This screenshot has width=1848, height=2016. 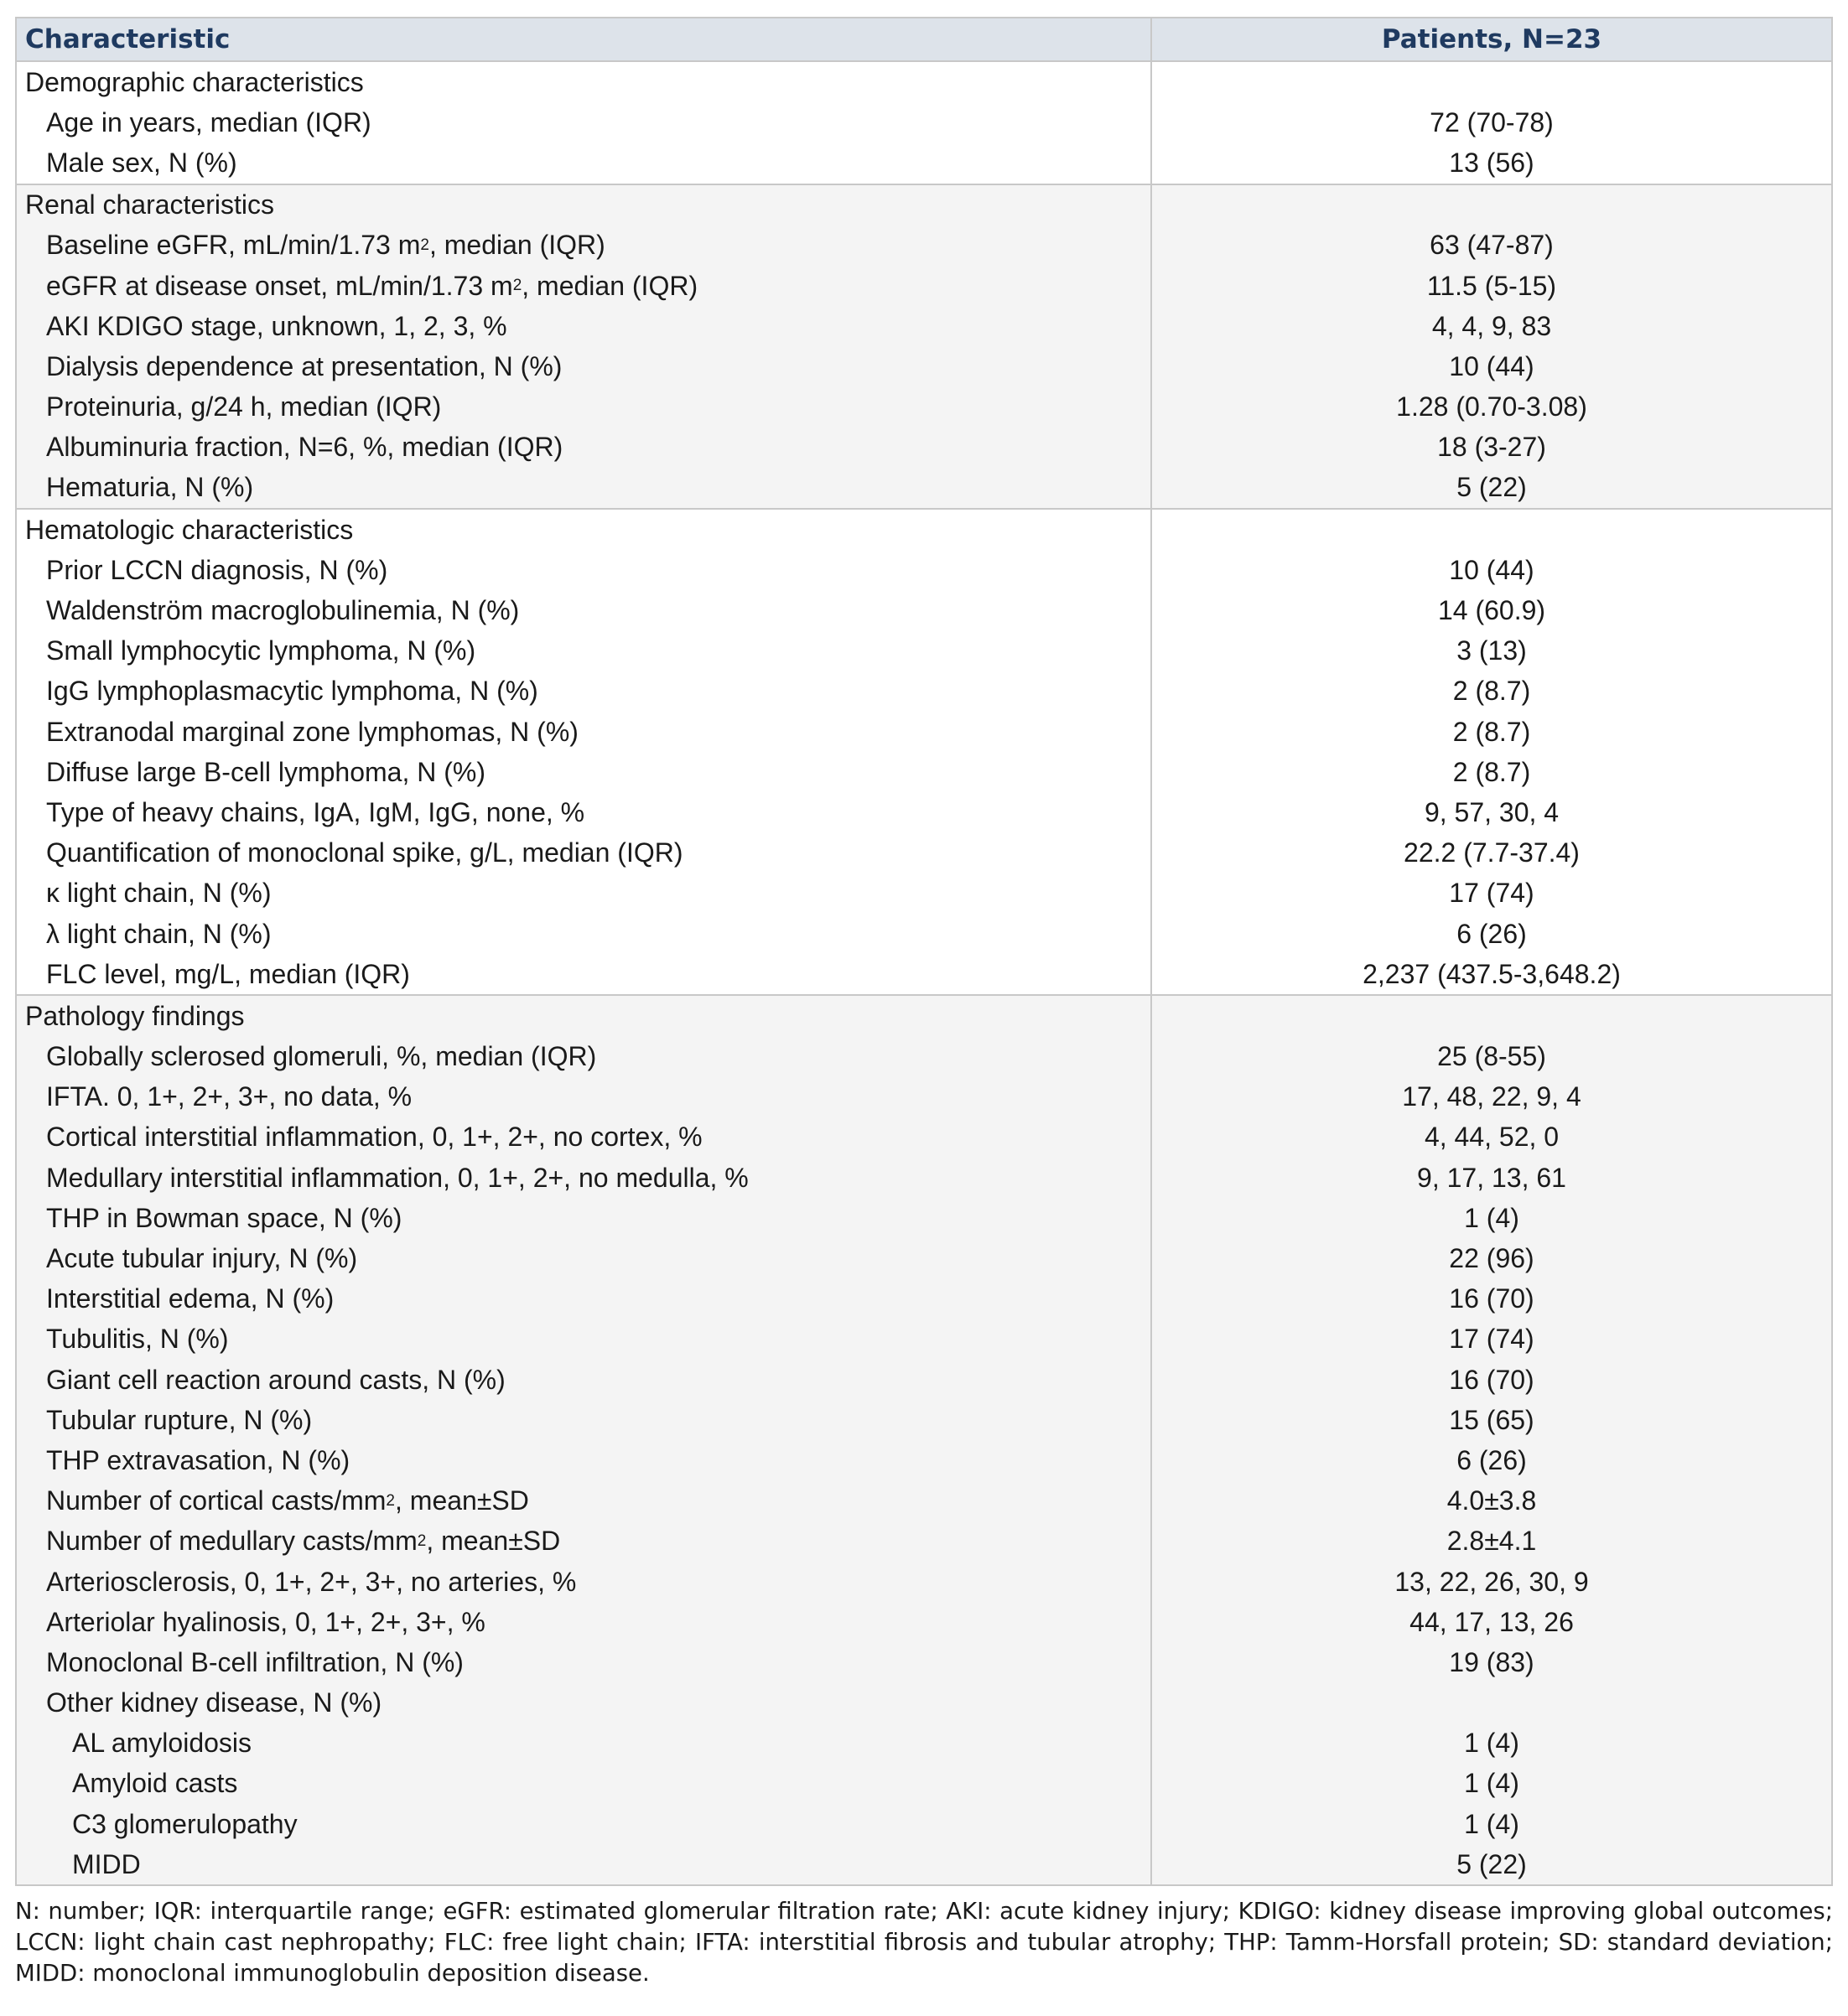 I want to click on row-label: Waldenström macroglobulinemia, N (%), so click(x=584, y=611).